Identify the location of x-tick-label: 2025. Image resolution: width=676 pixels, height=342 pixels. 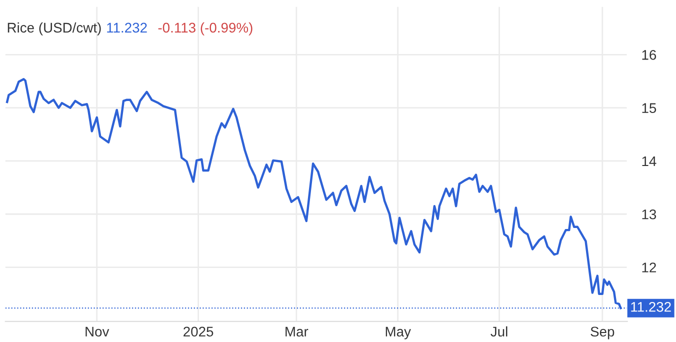
(199, 331).